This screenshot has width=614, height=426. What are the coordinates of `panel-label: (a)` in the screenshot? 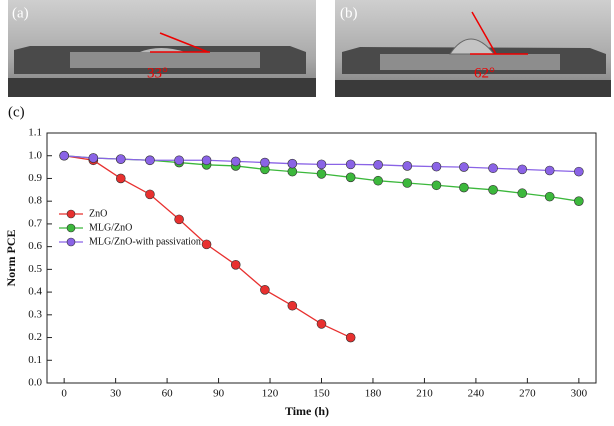 It's located at (20, 13).